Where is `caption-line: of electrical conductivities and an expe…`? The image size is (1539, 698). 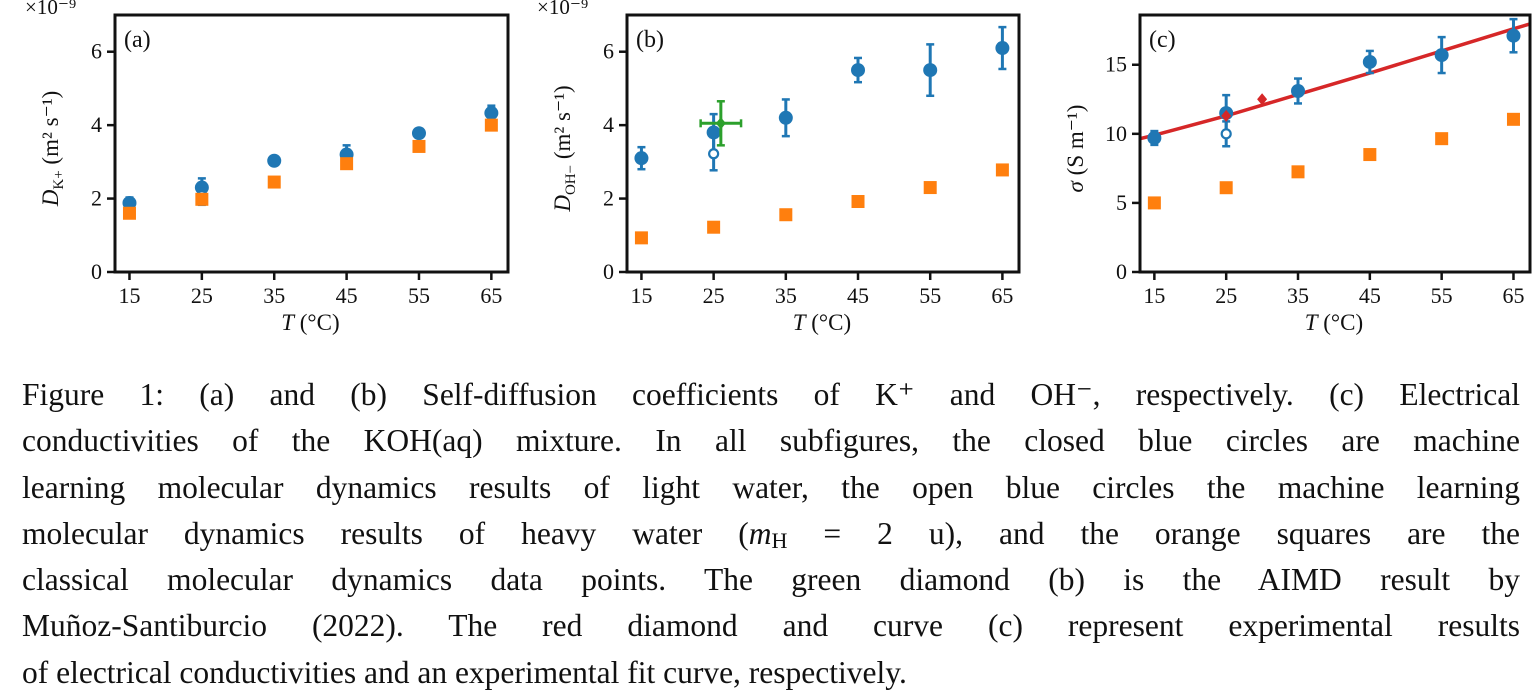
caption-line: of electrical conductivities and an expe… is located at coordinates (464, 672).